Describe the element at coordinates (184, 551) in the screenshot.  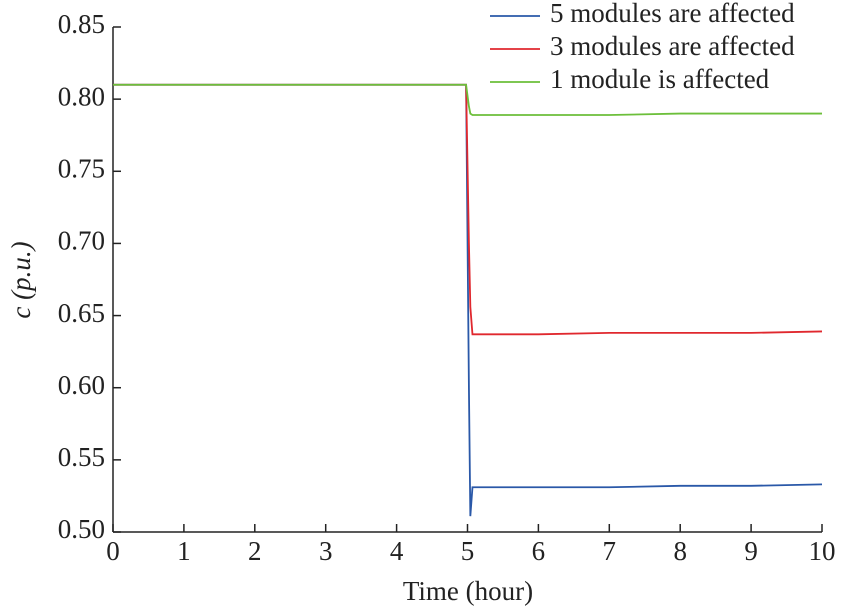
I see `x-tick-label: 1` at that location.